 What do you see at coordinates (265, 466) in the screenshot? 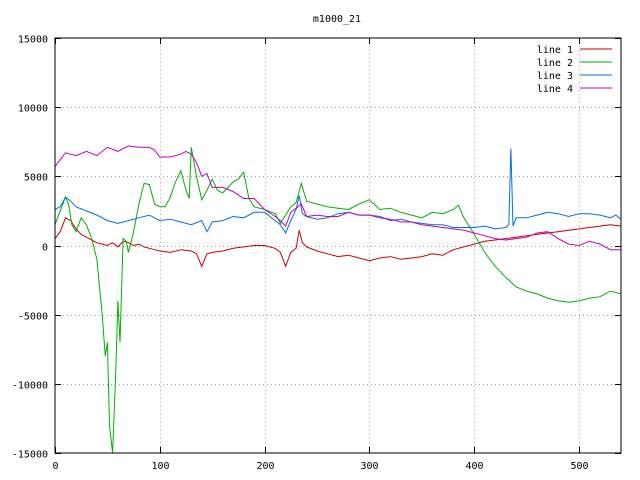
I see `x-tick-label: 200` at bounding box center [265, 466].